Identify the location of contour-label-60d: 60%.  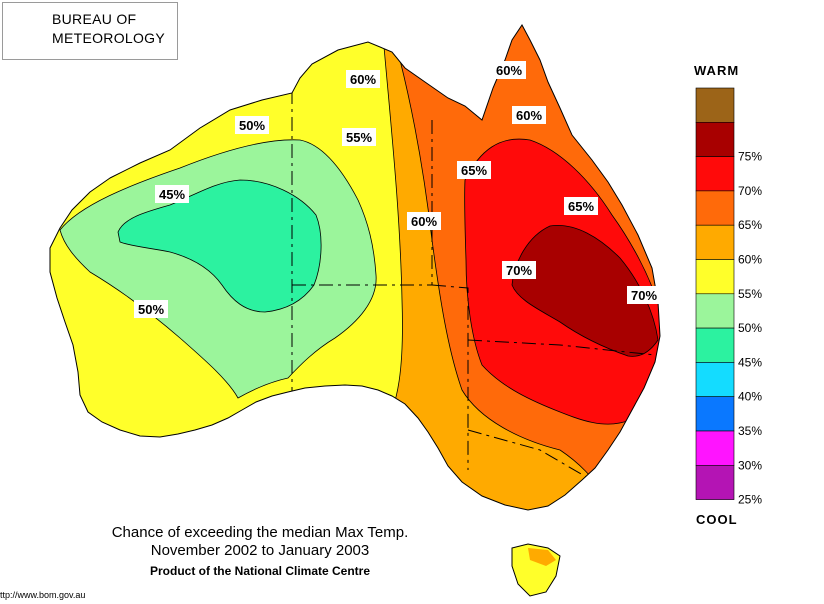
(424, 221).